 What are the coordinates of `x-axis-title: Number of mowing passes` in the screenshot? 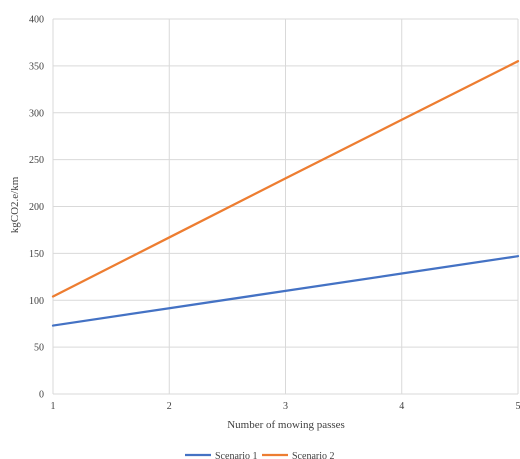 It's located at (286, 425).